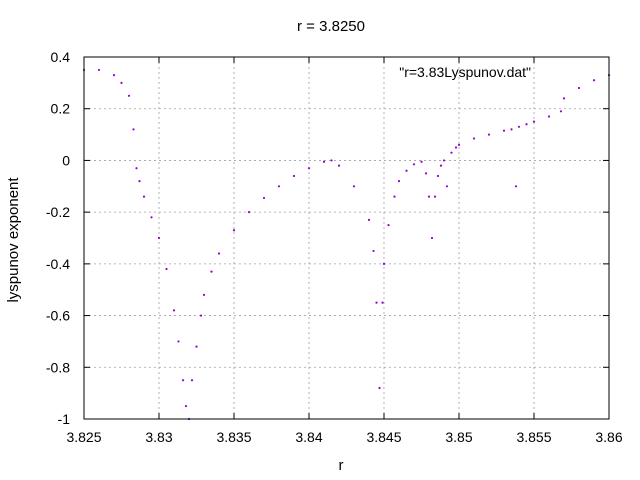 Image resolution: width=640 pixels, height=480 pixels. Describe the element at coordinates (331, 26) in the screenshot. I see `chart-title: r = 3.8250` at that location.